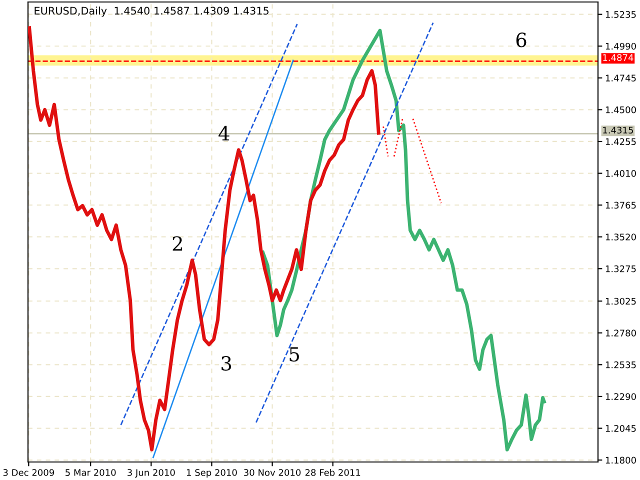  I want to click on annotation: 2, so click(177, 243).